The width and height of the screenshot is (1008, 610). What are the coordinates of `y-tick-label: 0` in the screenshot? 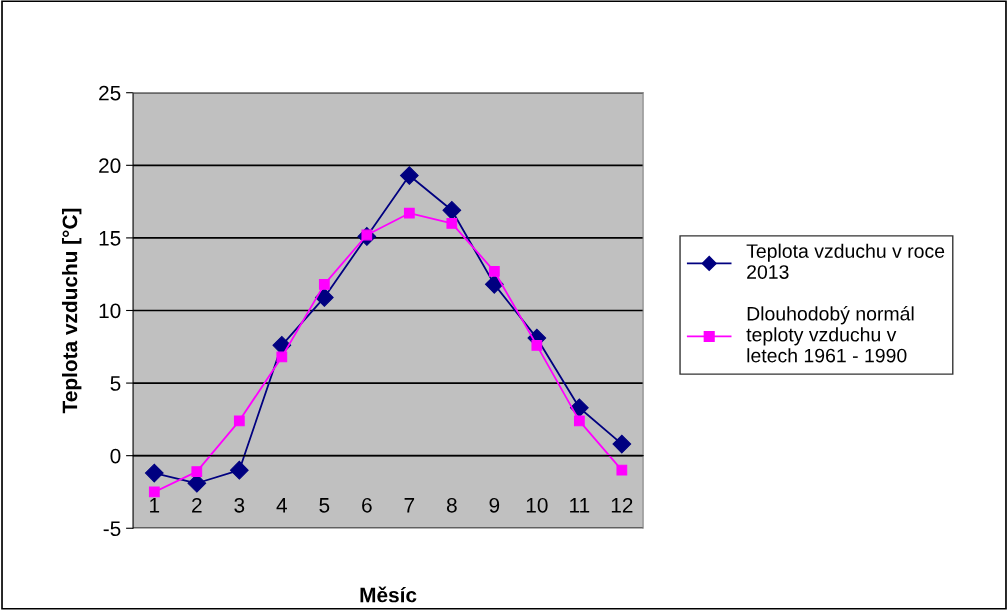 It's located at (115, 456).